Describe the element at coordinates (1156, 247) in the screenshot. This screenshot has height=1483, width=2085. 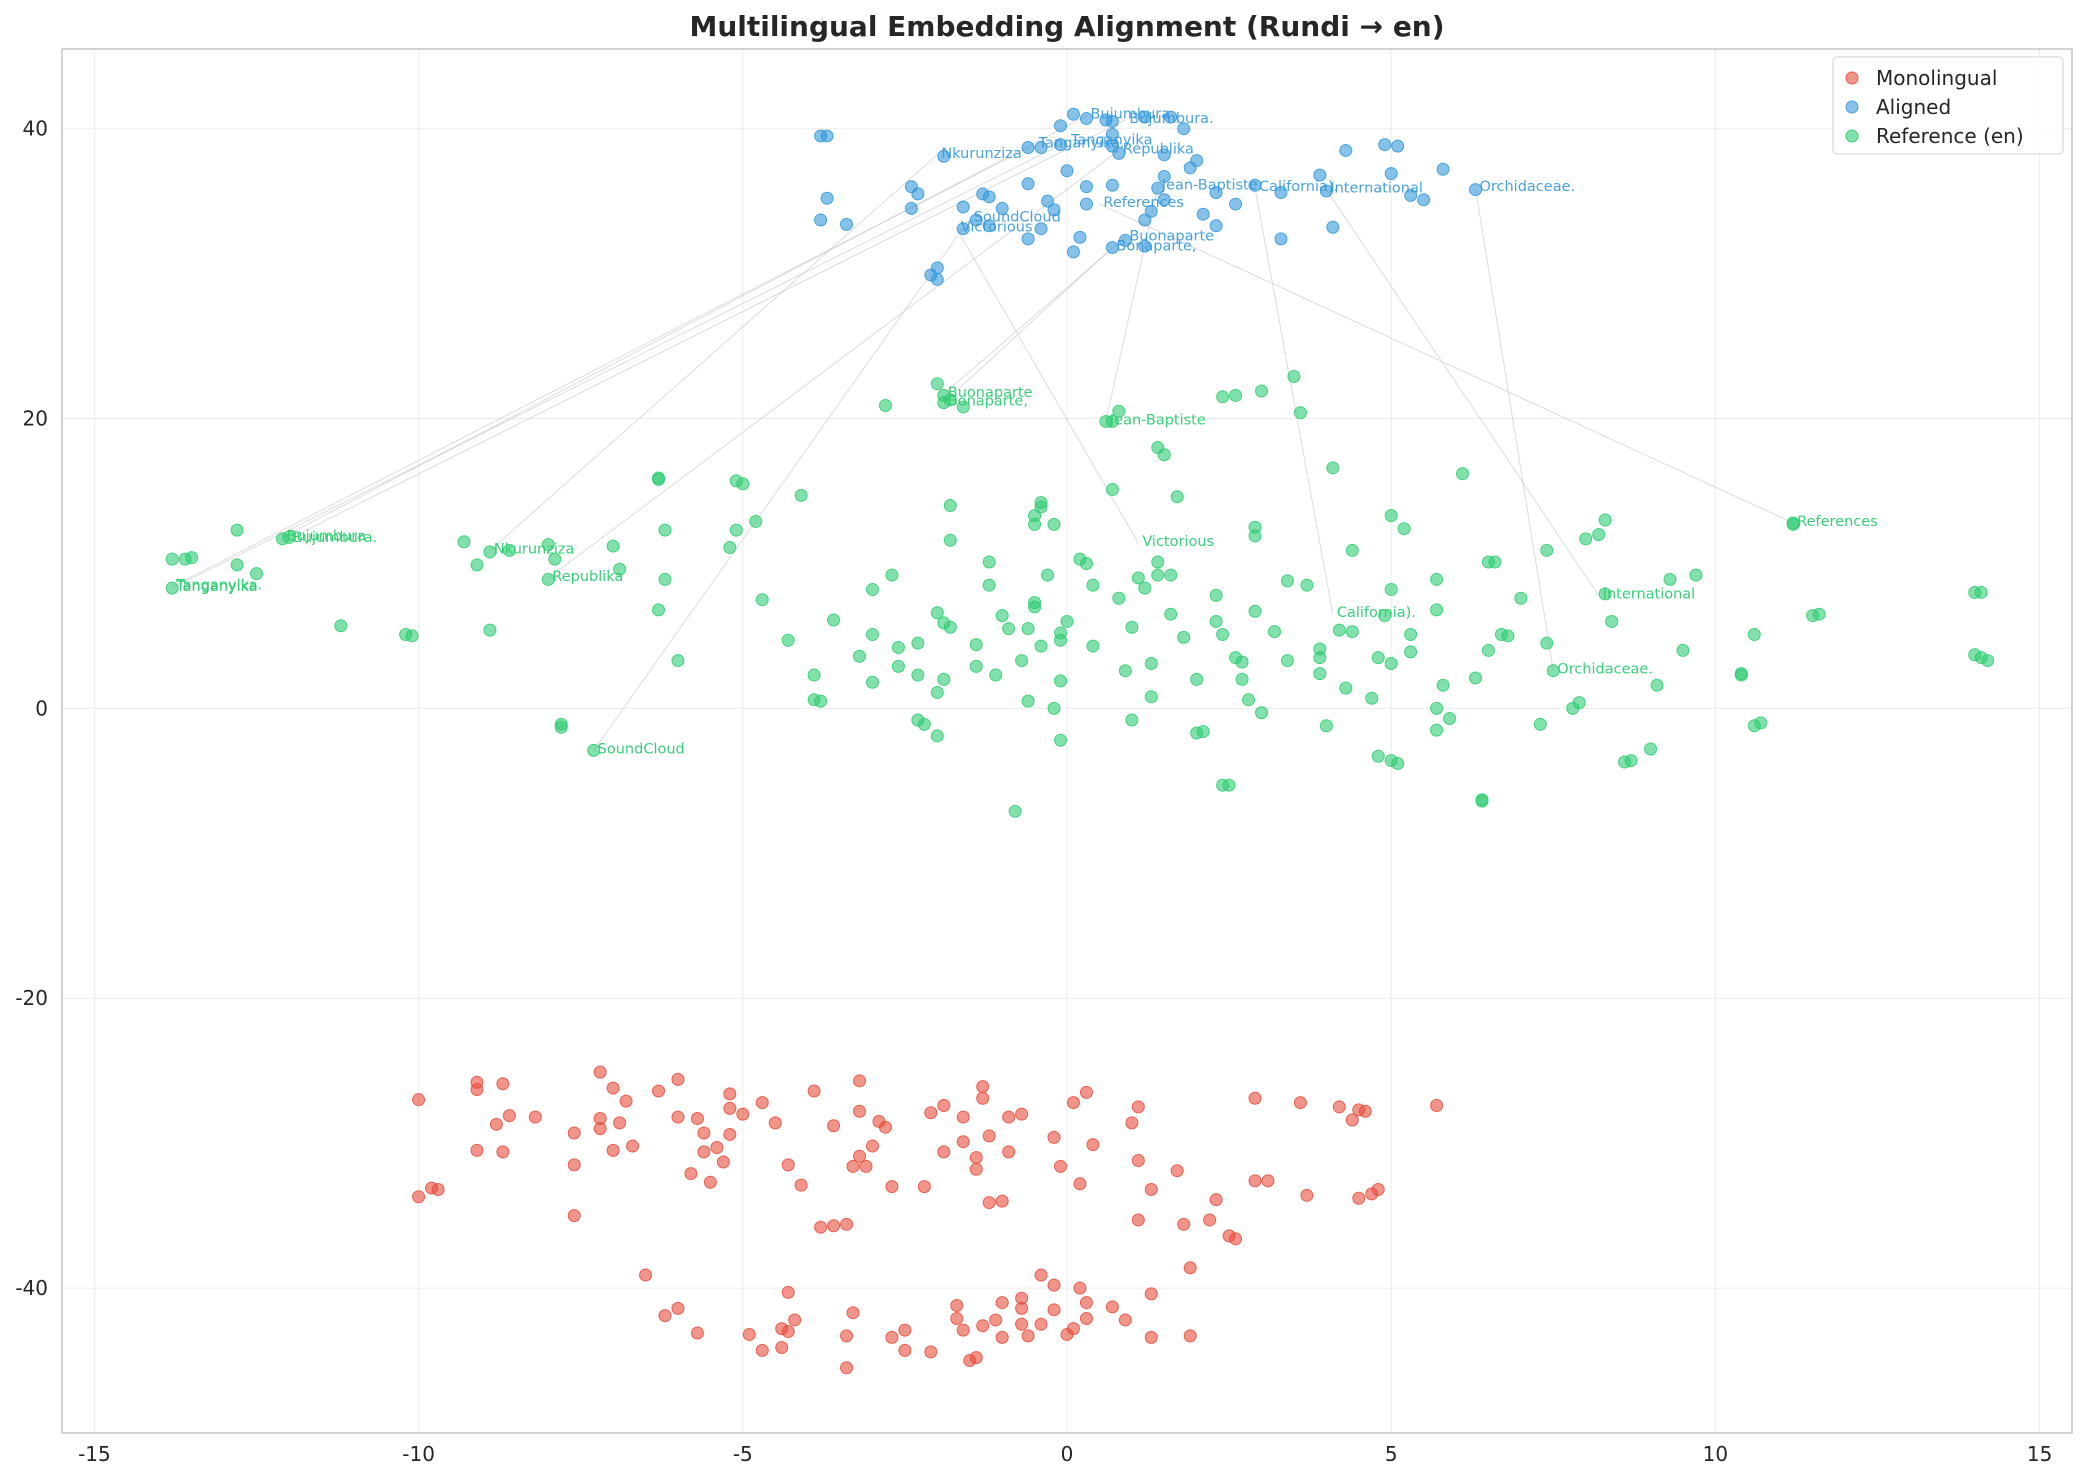
I see `aligned-word-label: Bonaparte,` at that location.